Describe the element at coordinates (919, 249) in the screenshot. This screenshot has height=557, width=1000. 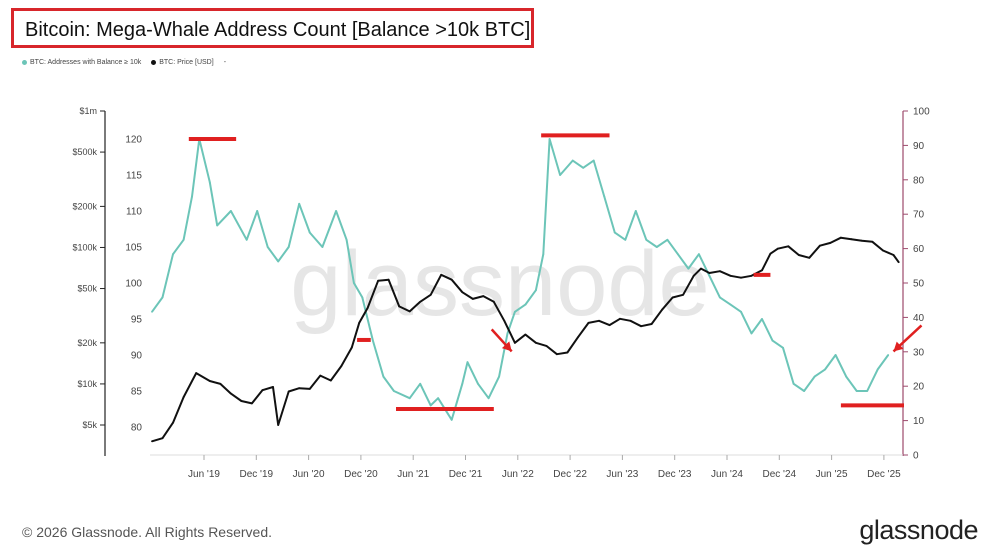
I see `y-right-tick-label: 60` at that location.